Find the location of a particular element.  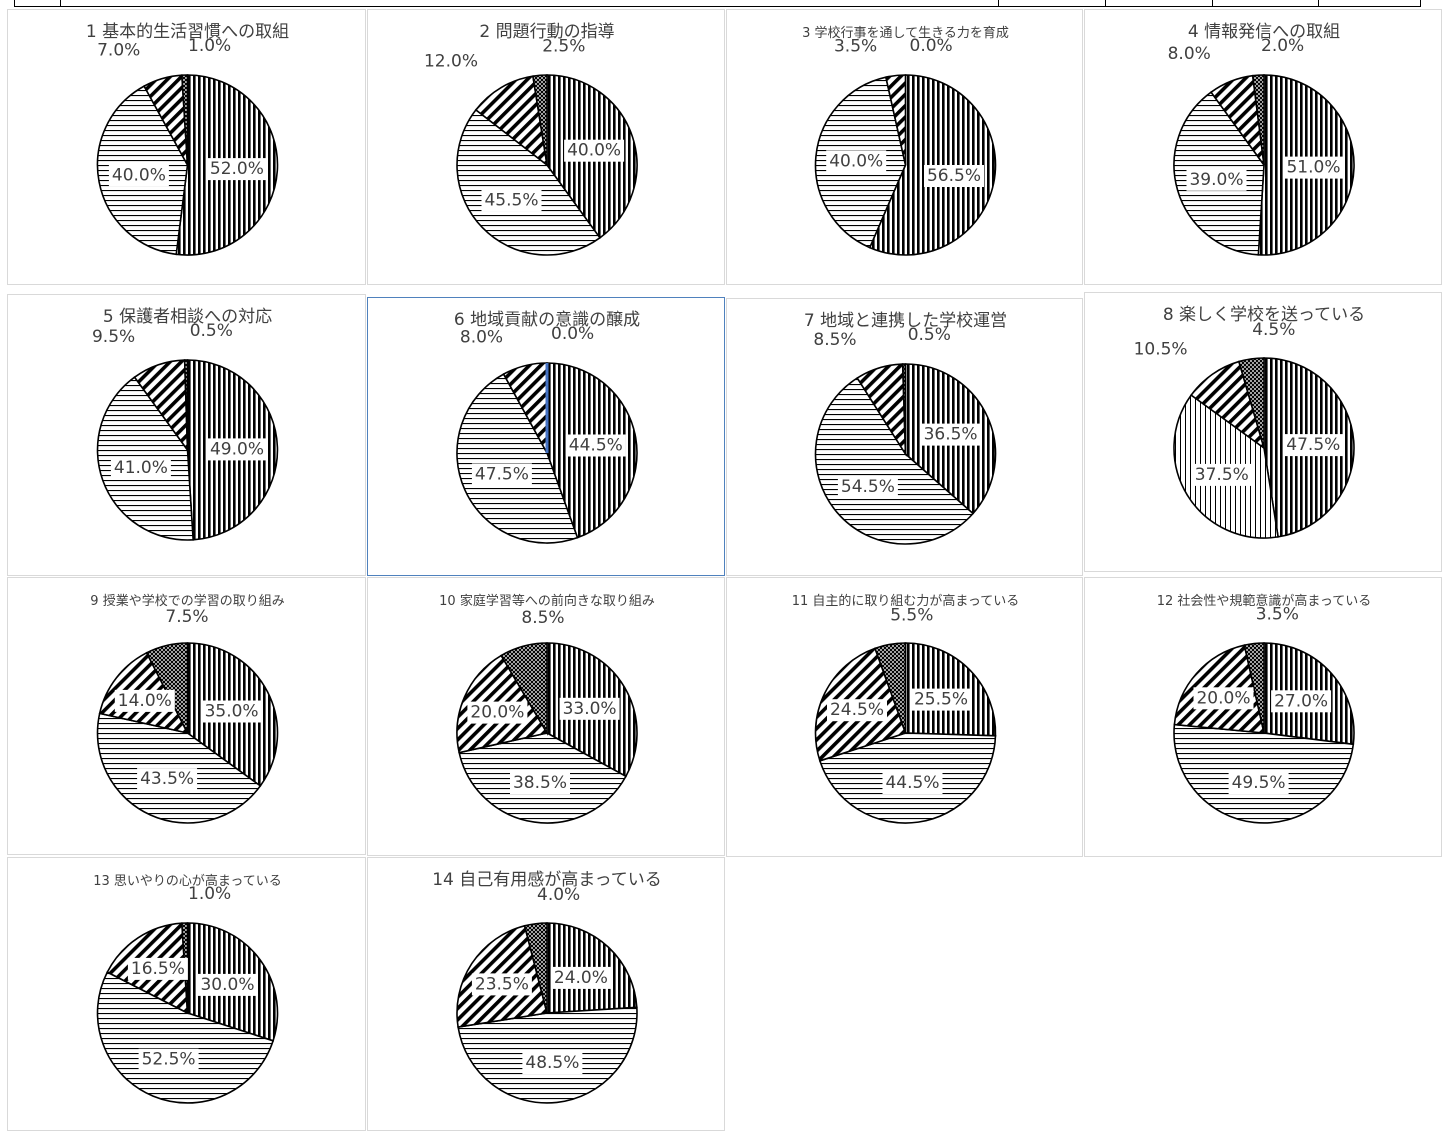

data-label: 23.5% is located at coordinates (502, 984).